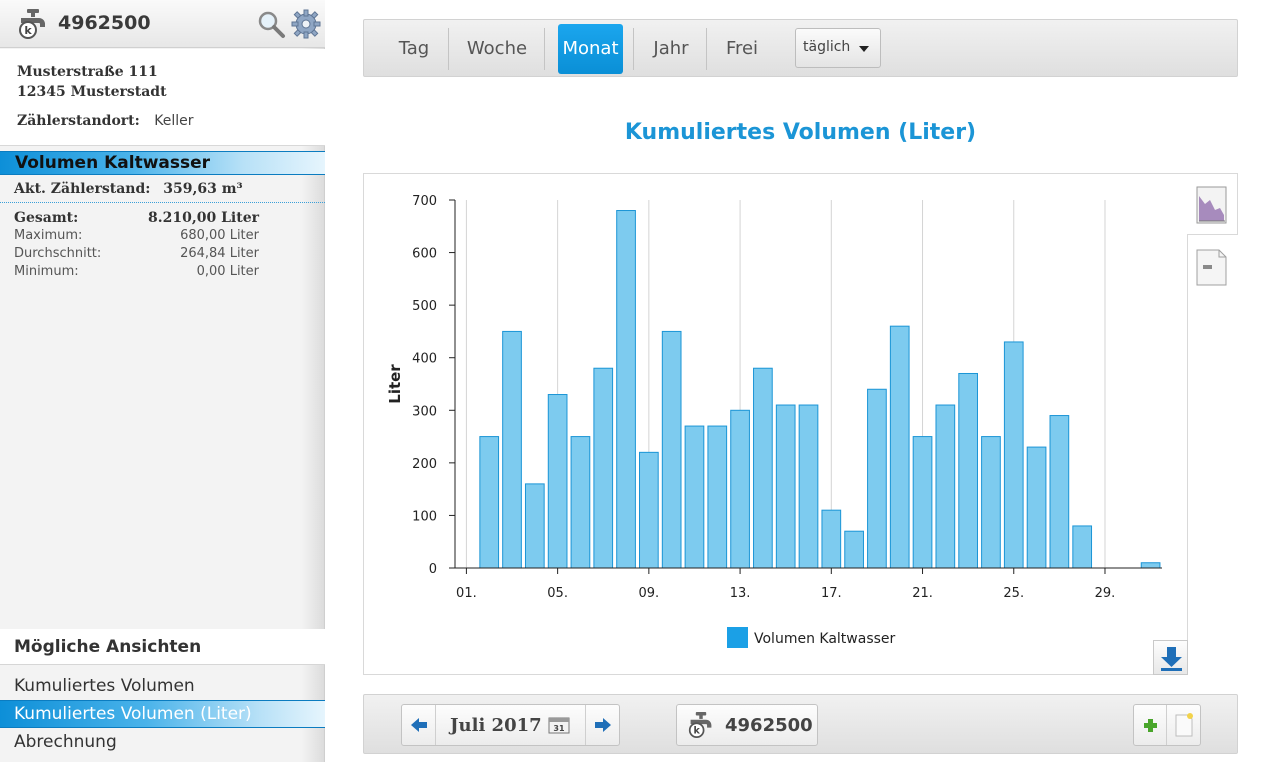 This screenshot has width=1273, height=762. Describe the element at coordinates (46, 271) in the screenshot. I see `stat-label: Minimum:` at that location.